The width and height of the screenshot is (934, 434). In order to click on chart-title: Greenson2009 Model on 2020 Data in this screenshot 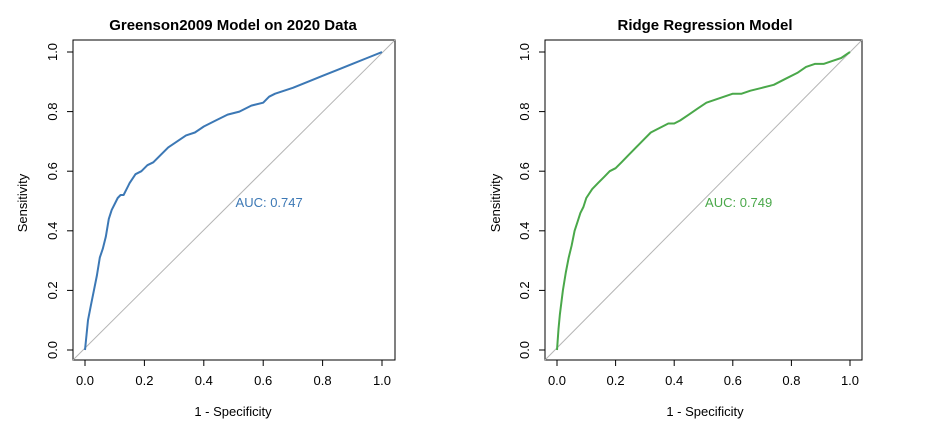, I will do `click(233, 25)`.